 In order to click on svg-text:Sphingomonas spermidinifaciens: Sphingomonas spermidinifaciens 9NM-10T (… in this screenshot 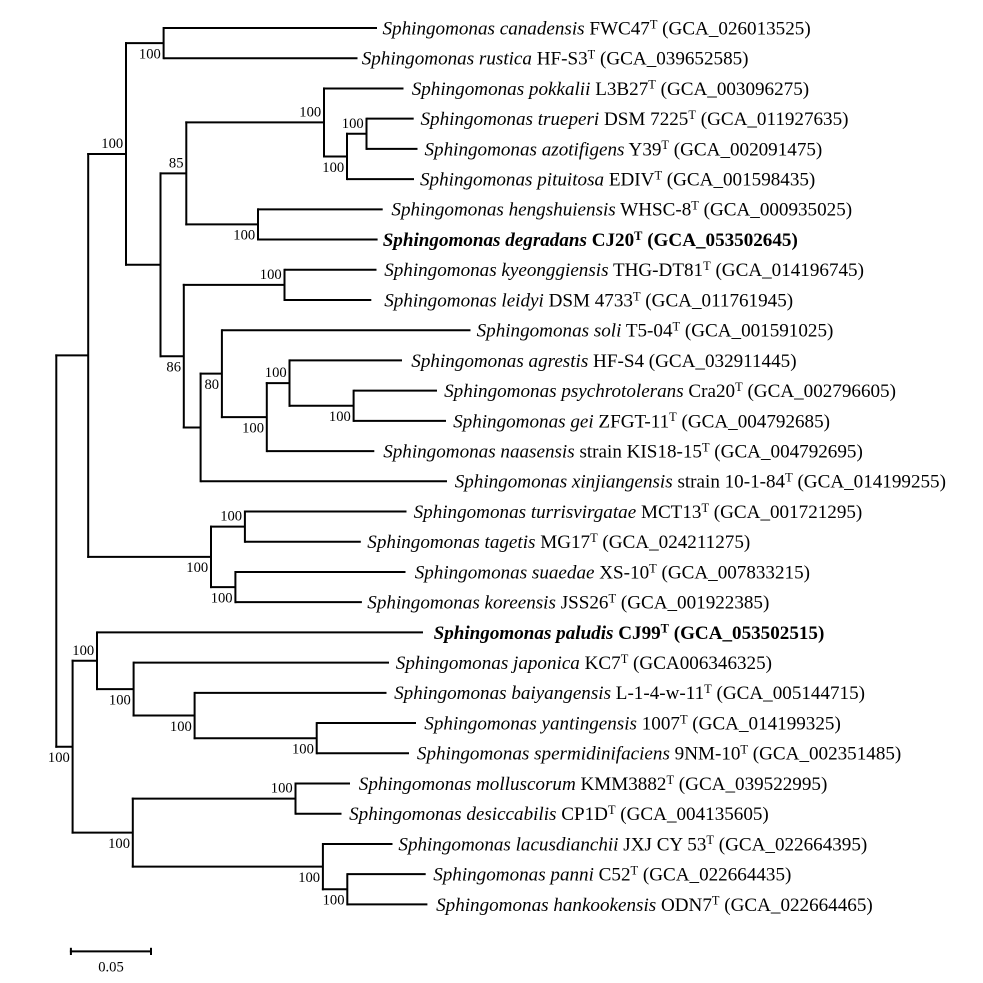, I will do `click(659, 754)`.